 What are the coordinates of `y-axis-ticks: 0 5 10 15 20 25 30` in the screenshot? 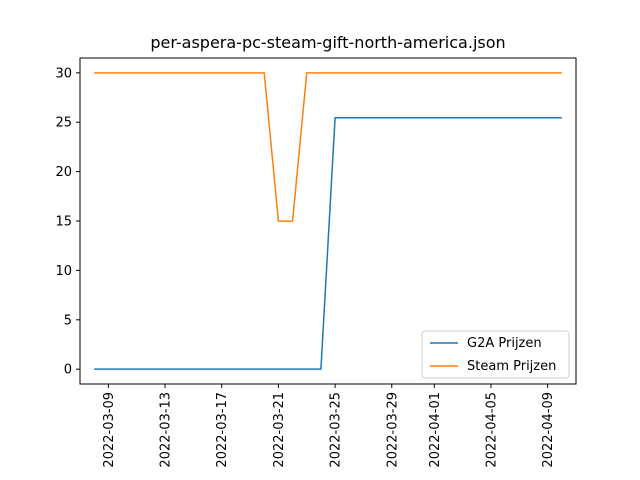 It's located at (67, 222).